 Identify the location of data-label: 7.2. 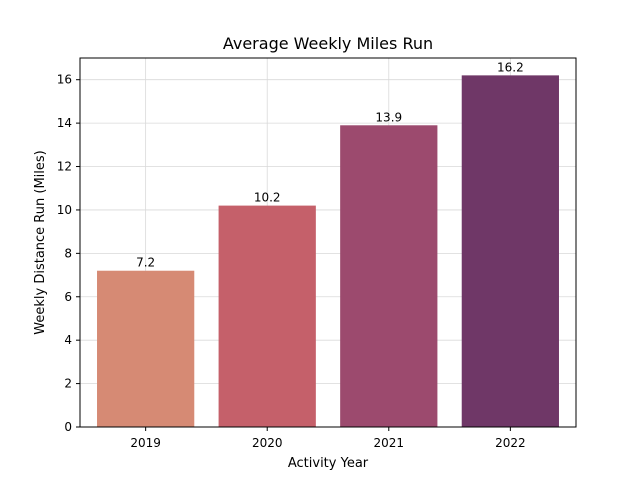
(145, 263).